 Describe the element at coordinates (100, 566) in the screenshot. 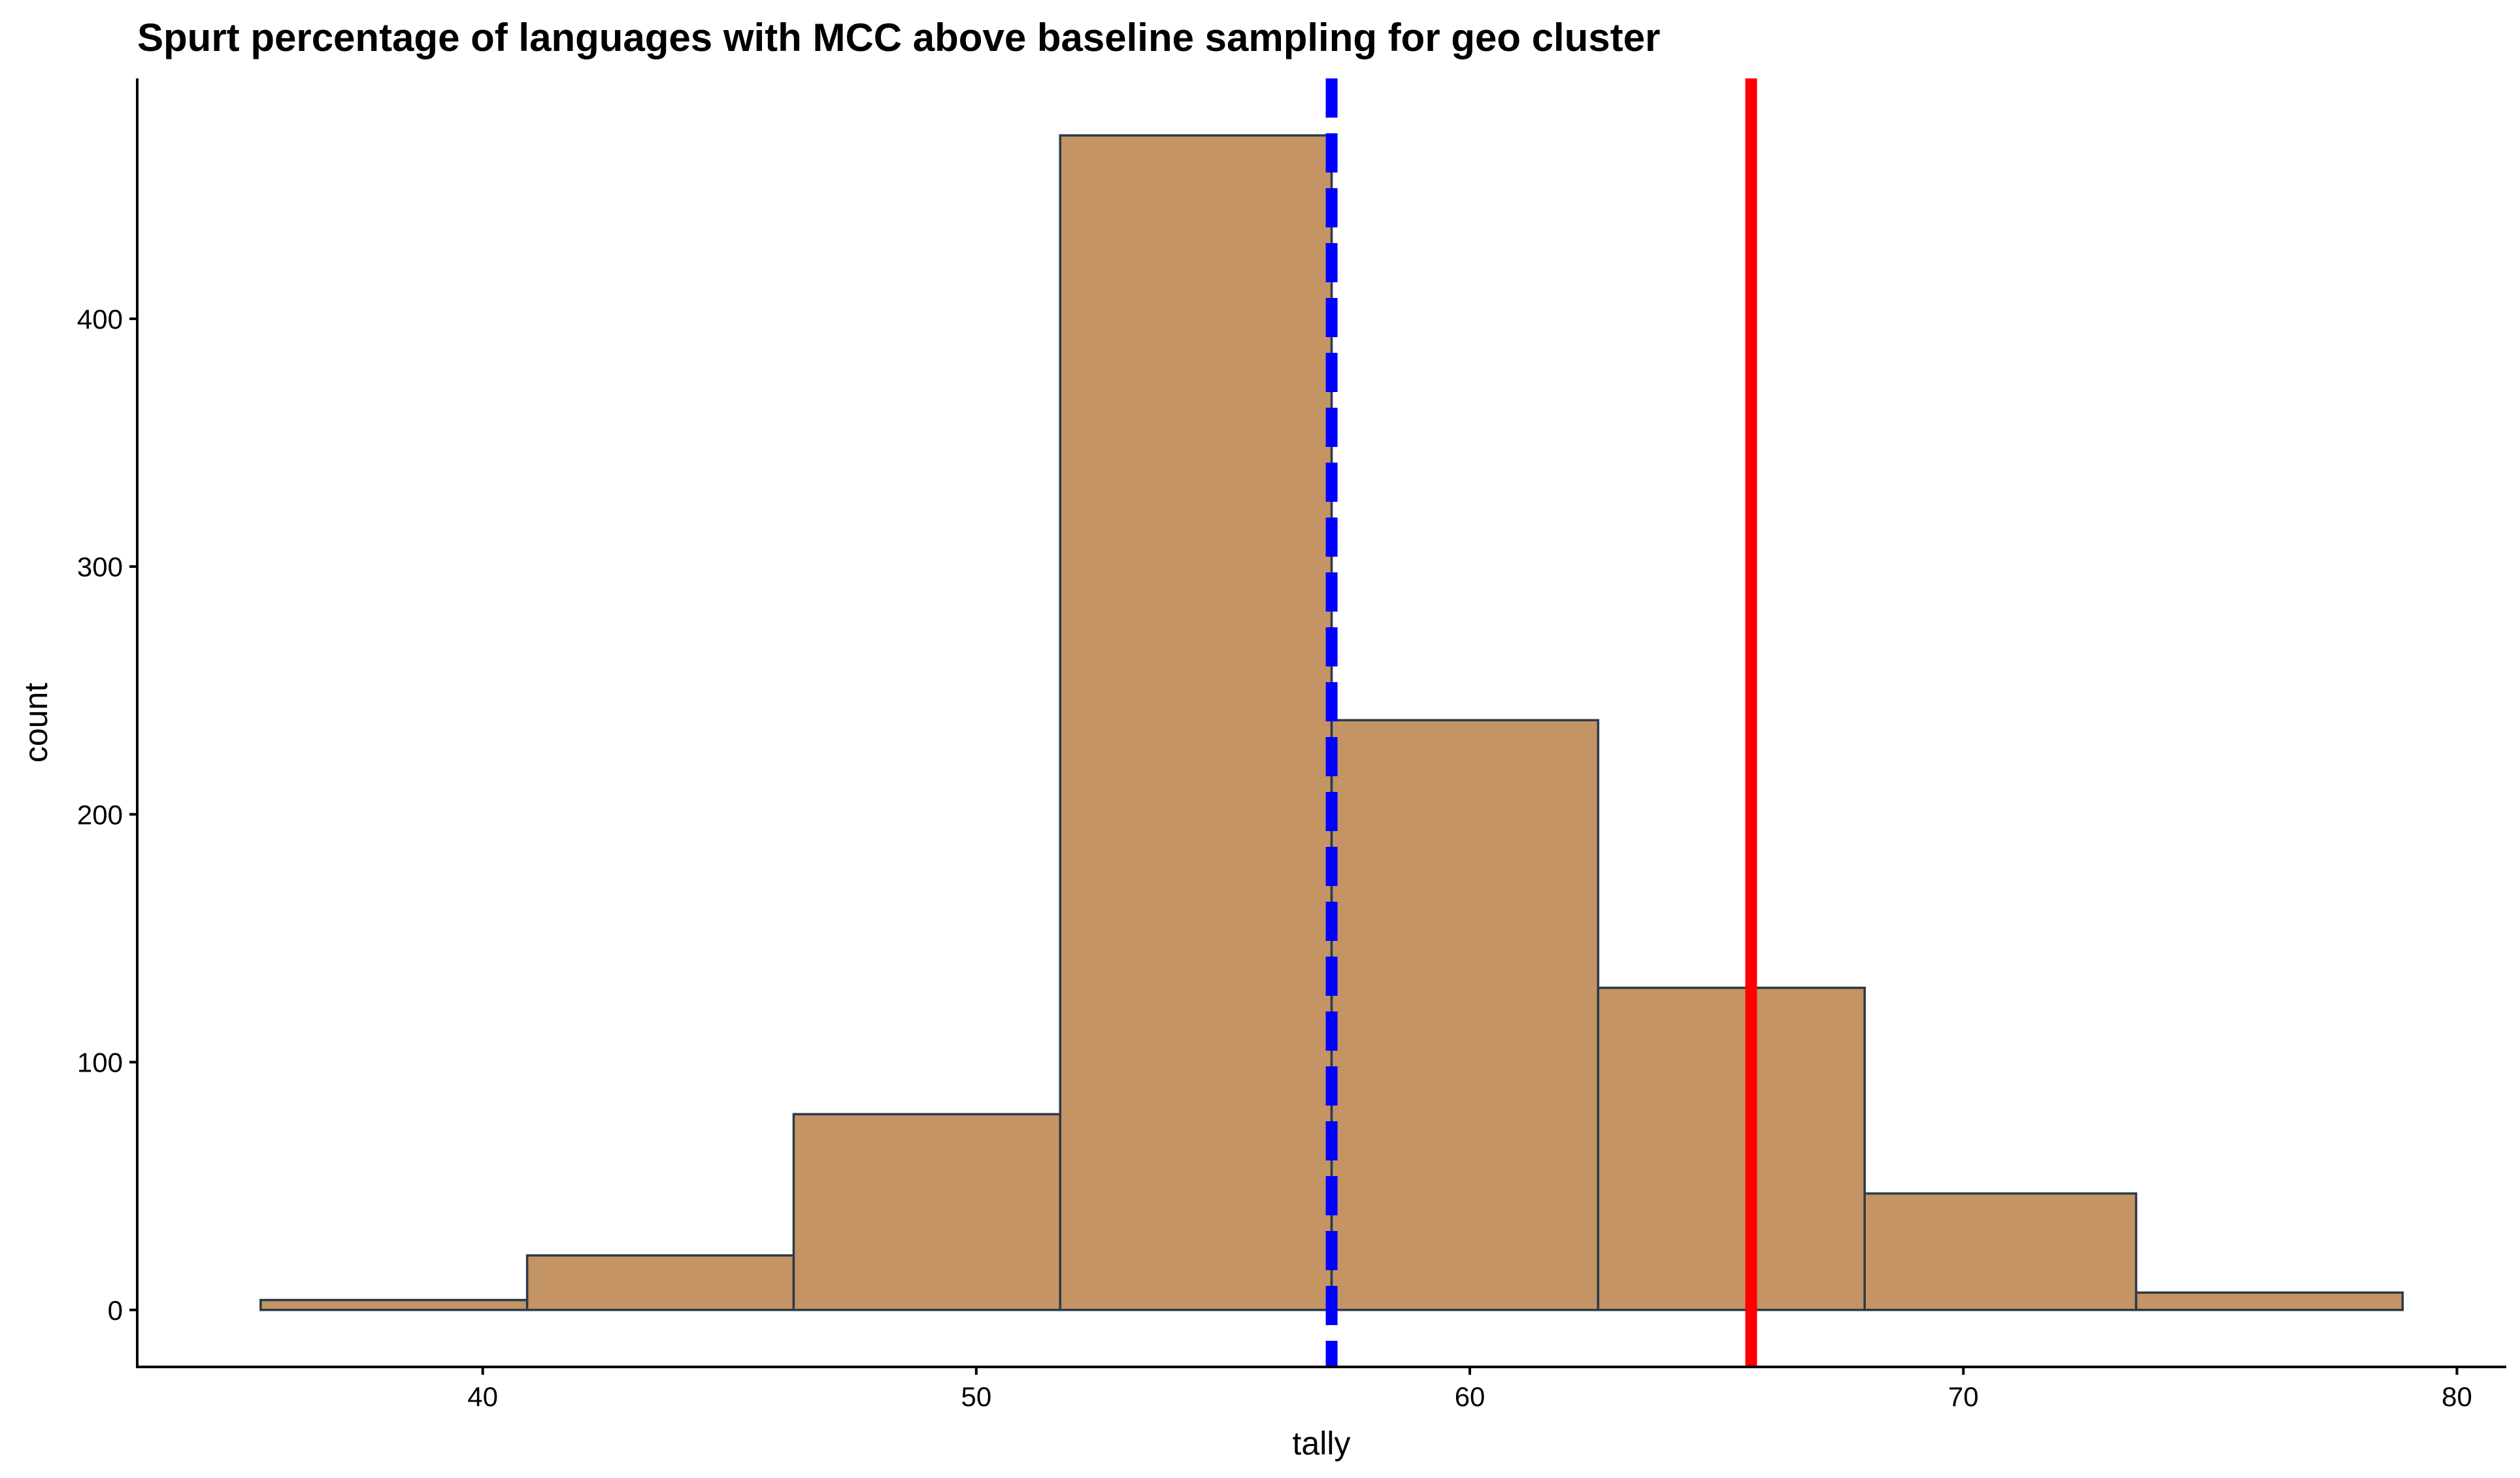

I see `y-tick-label: 300` at that location.